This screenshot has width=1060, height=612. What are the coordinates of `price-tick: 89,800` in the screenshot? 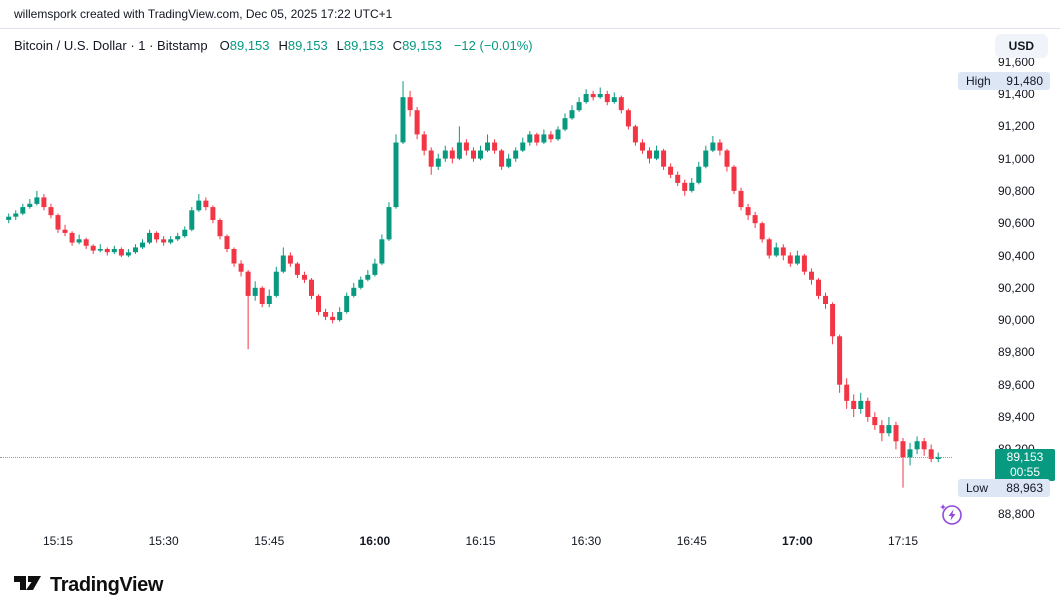 It's located at (1016, 352).